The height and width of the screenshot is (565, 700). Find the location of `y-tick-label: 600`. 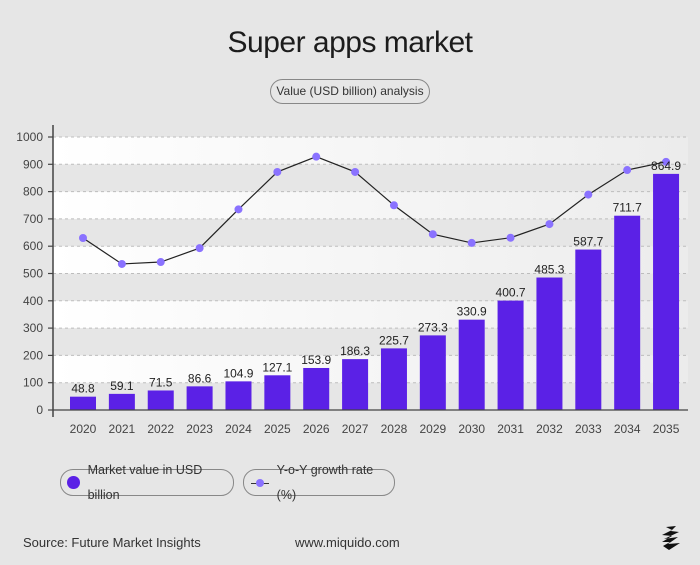

y-tick-label: 600 is located at coordinates (33, 246).